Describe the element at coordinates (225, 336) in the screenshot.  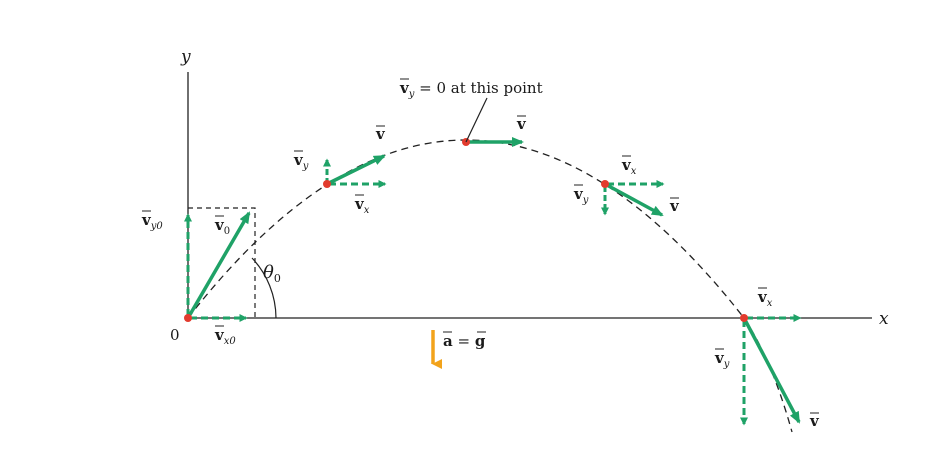
I see `launch-vx0-label: vx0` at that location.